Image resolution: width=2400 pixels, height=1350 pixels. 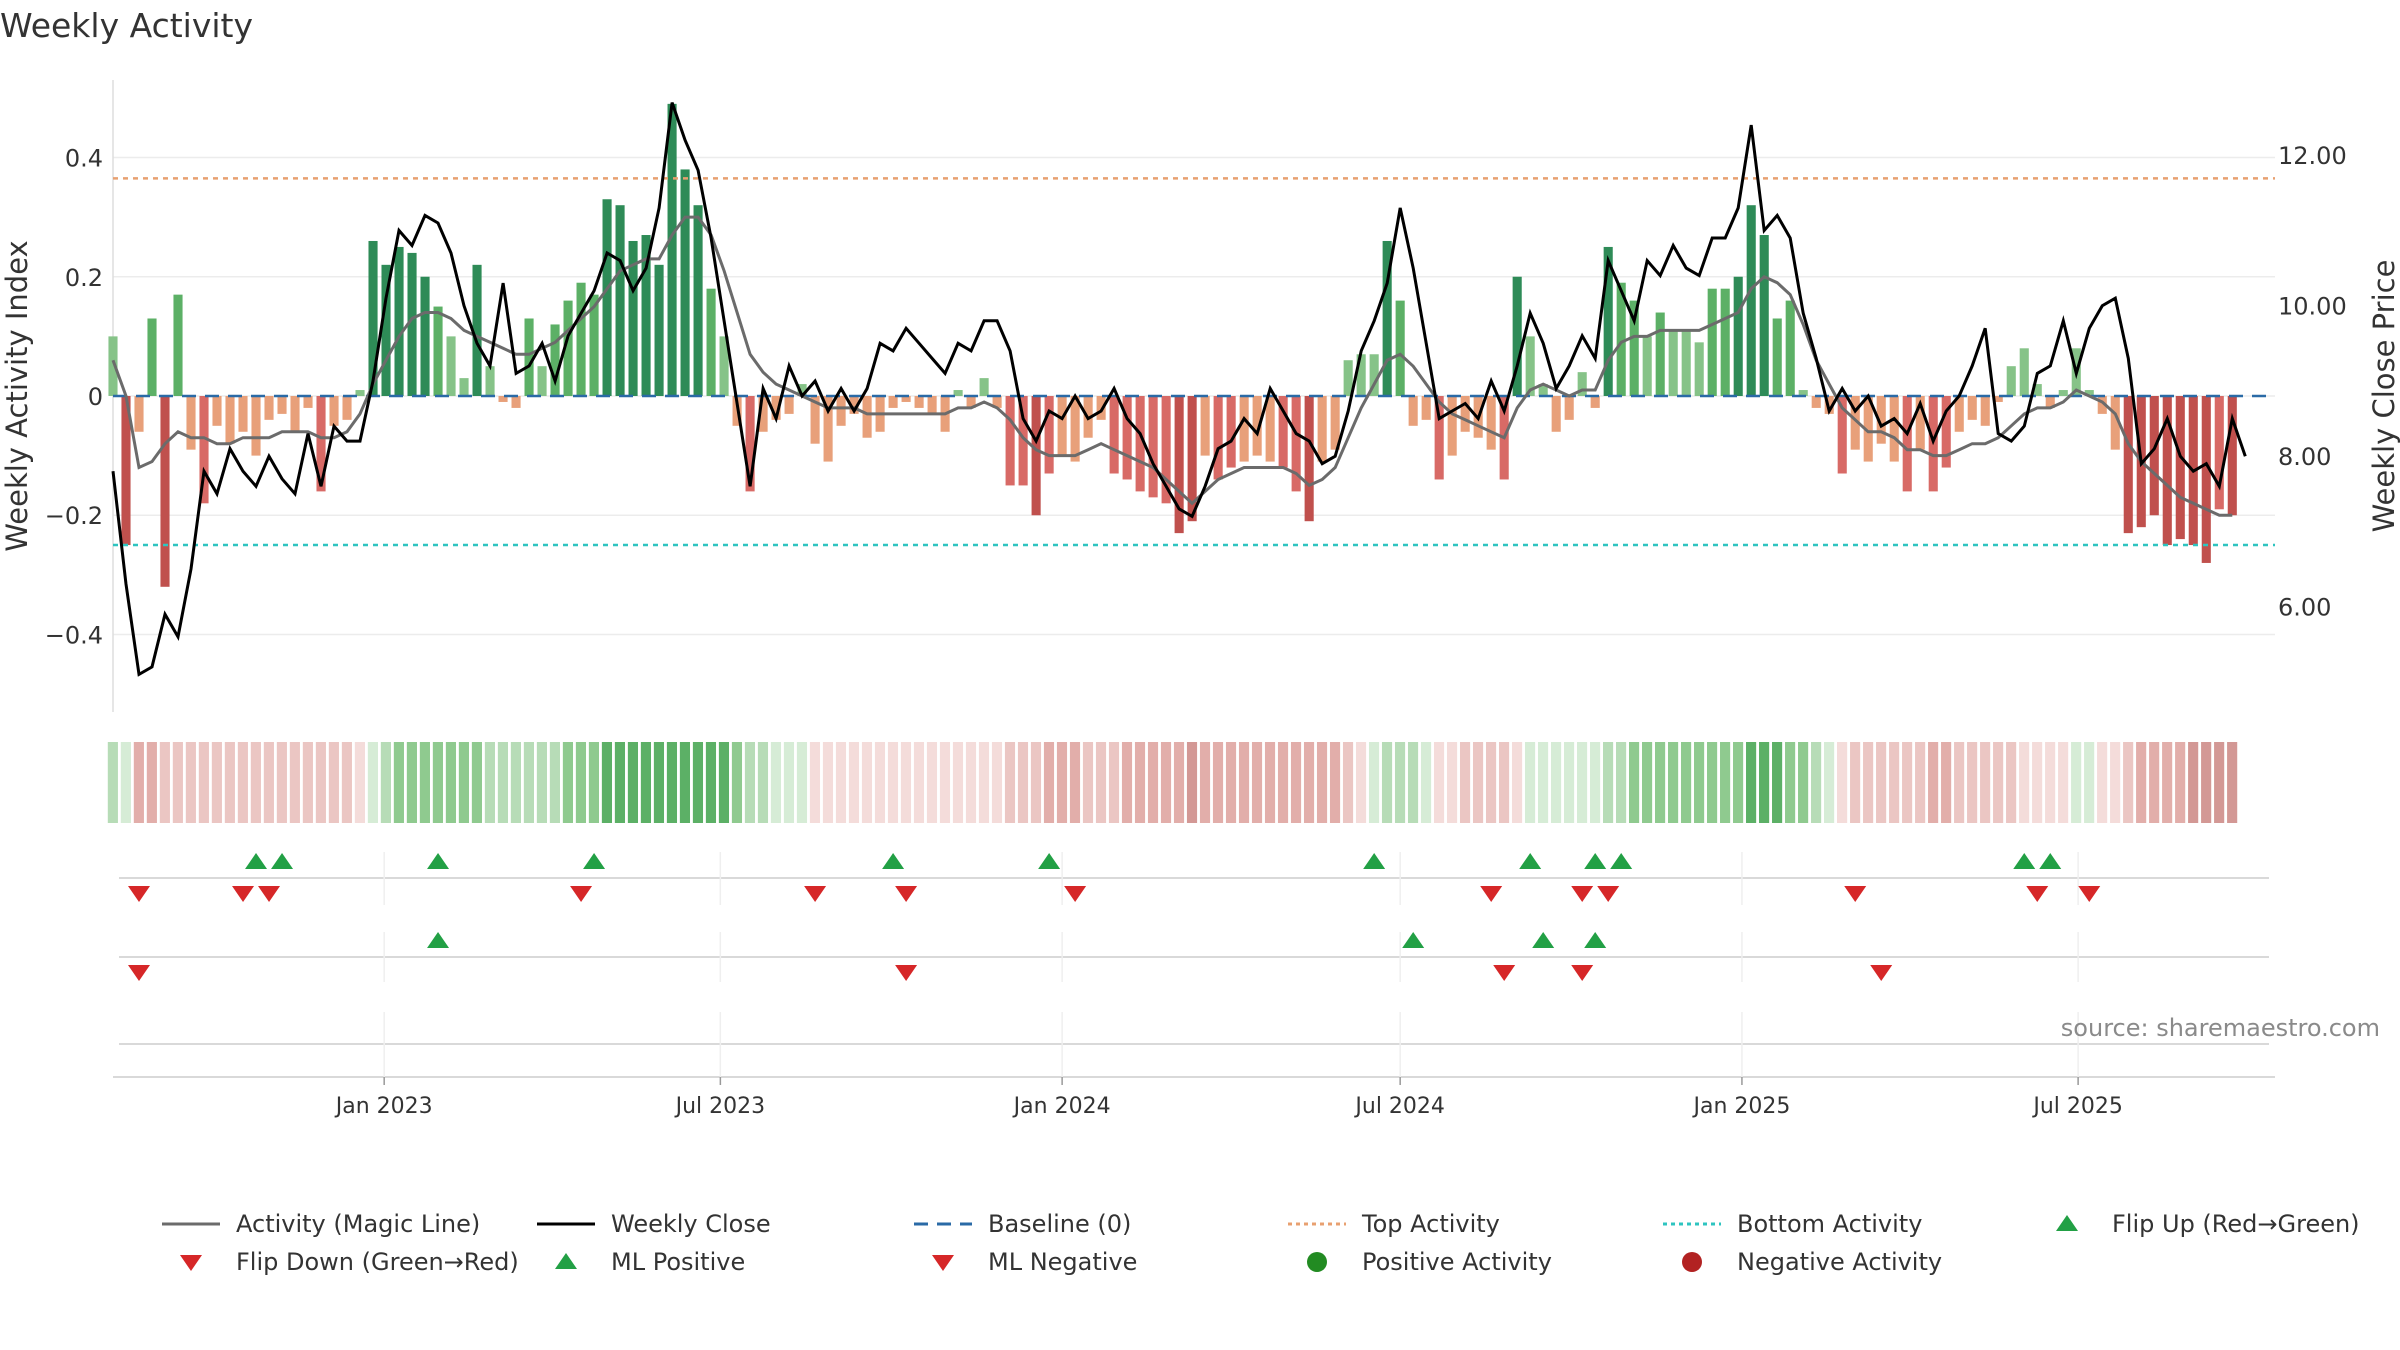 What do you see at coordinates (653, 1224) in the screenshot?
I see `legend-item-weekly-close: Weekly Close` at bounding box center [653, 1224].